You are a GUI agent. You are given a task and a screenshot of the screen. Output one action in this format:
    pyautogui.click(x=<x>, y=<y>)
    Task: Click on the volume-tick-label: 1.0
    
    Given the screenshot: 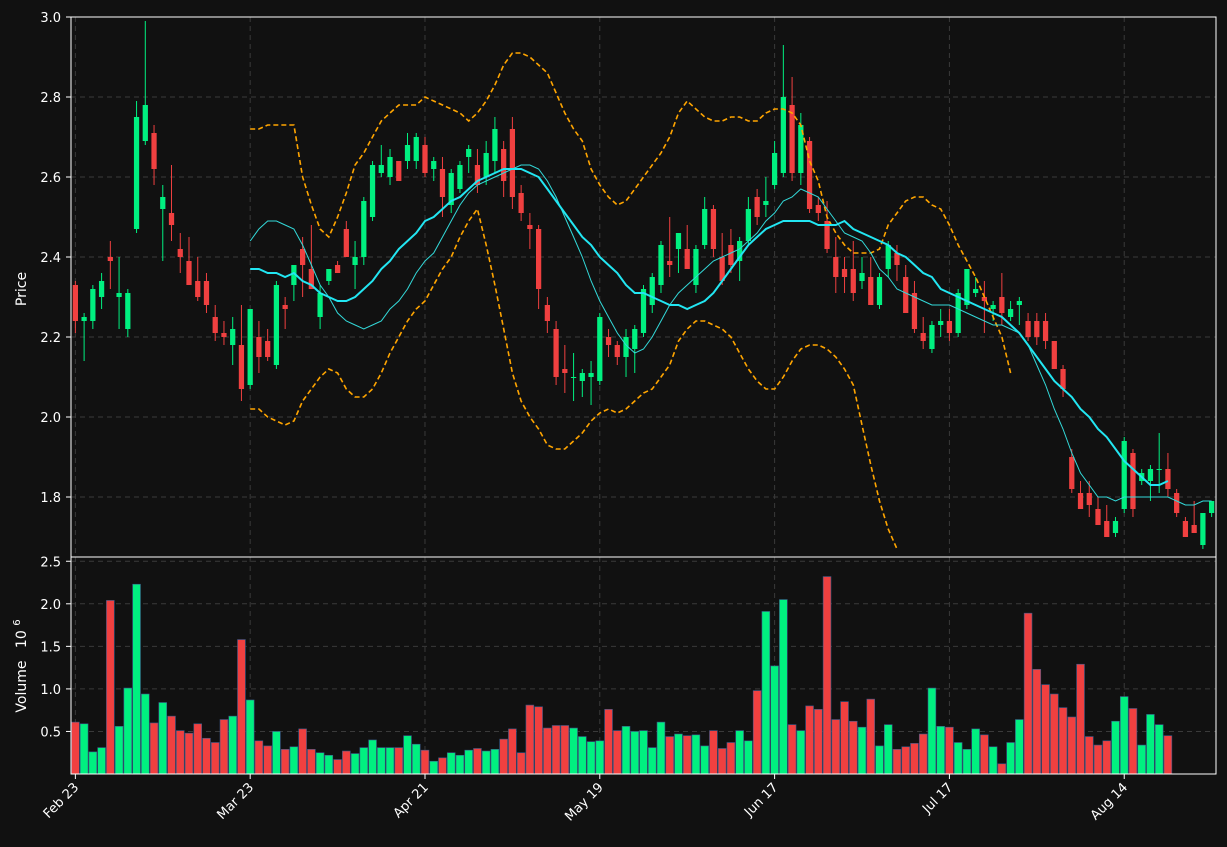 What is the action you would take?
    pyautogui.click(x=50, y=690)
    